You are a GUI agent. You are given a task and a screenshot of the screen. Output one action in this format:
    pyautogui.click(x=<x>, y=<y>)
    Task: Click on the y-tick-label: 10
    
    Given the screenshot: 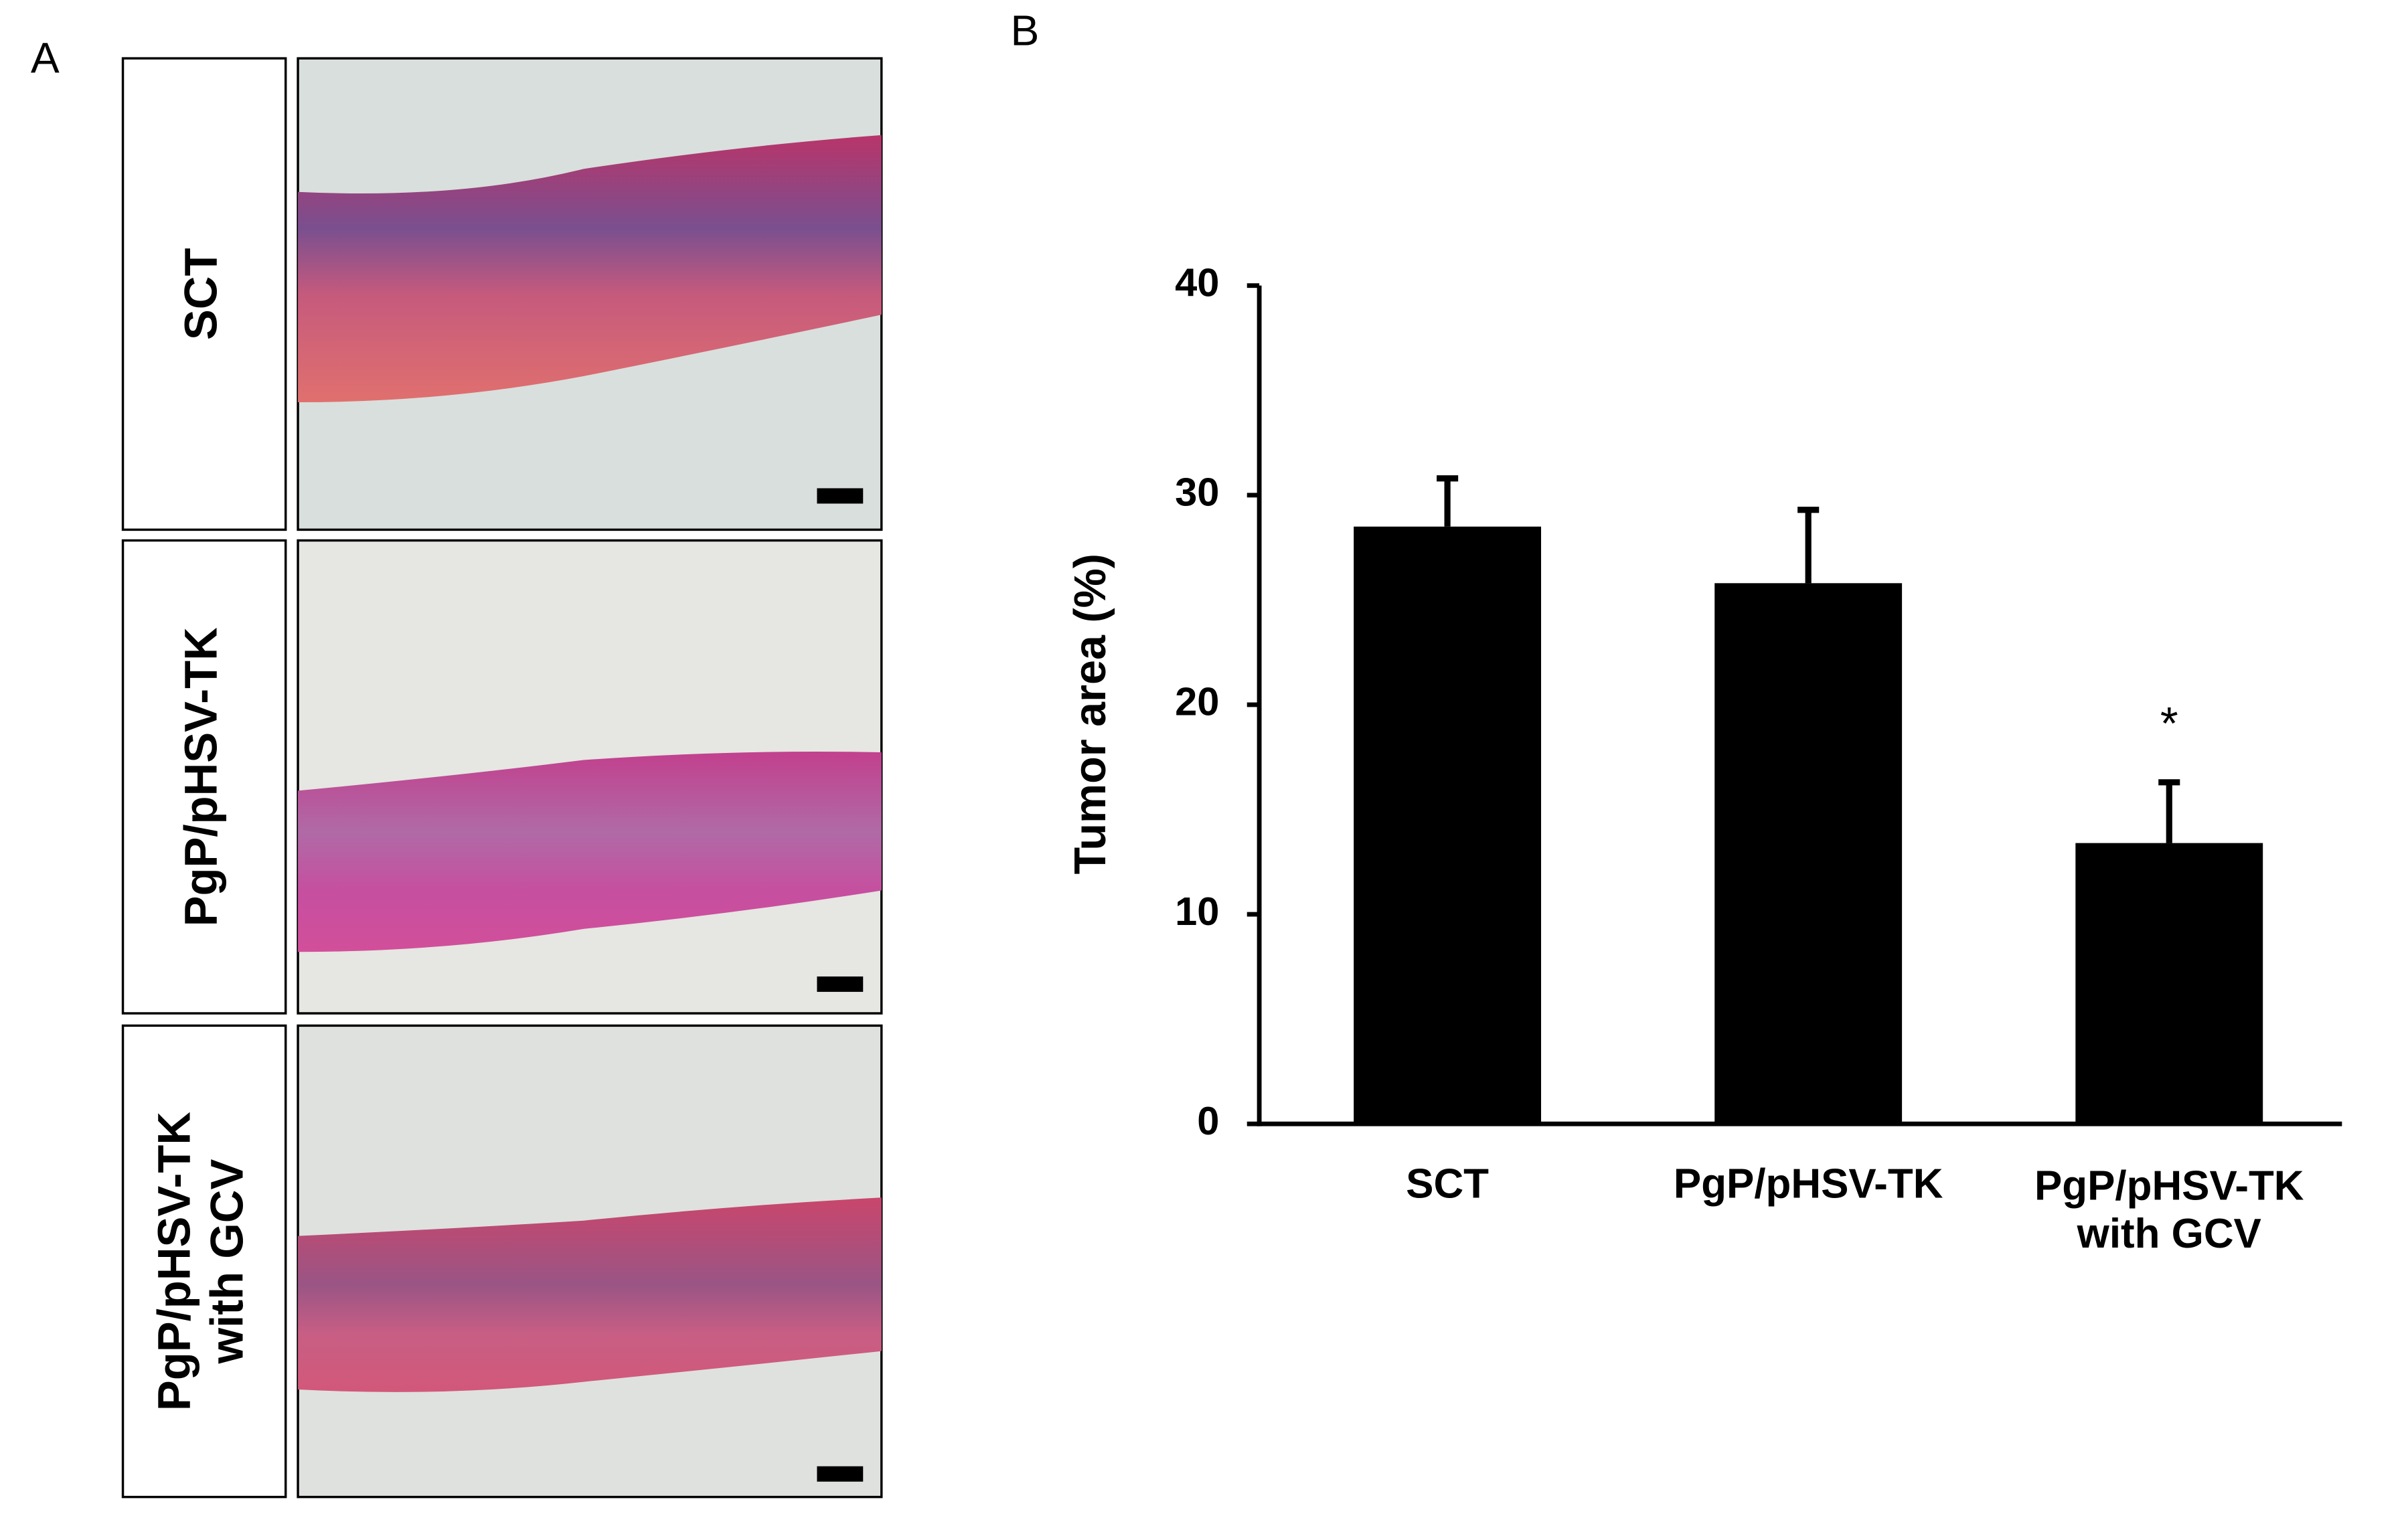 What is the action you would take?
    pyautogui.click(x=1197, y=911)
    